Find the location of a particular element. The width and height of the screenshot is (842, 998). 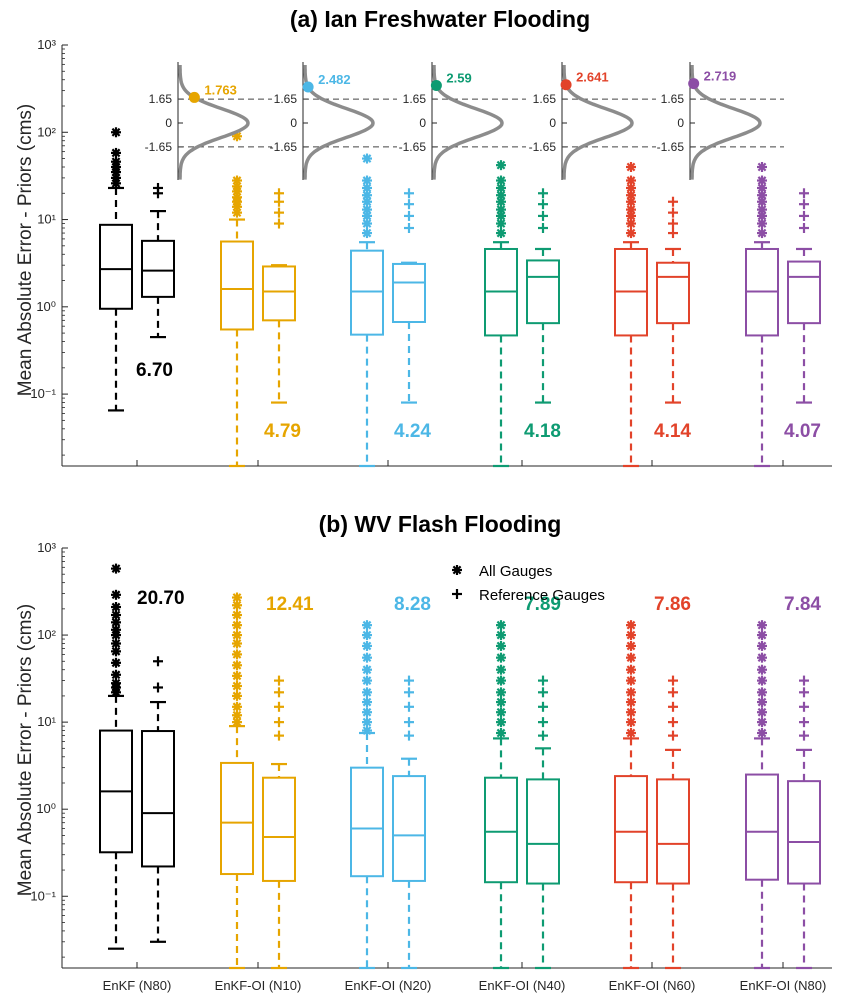

x-category-label: EnKF-OI (N40) is located at coordinates (522, 985).